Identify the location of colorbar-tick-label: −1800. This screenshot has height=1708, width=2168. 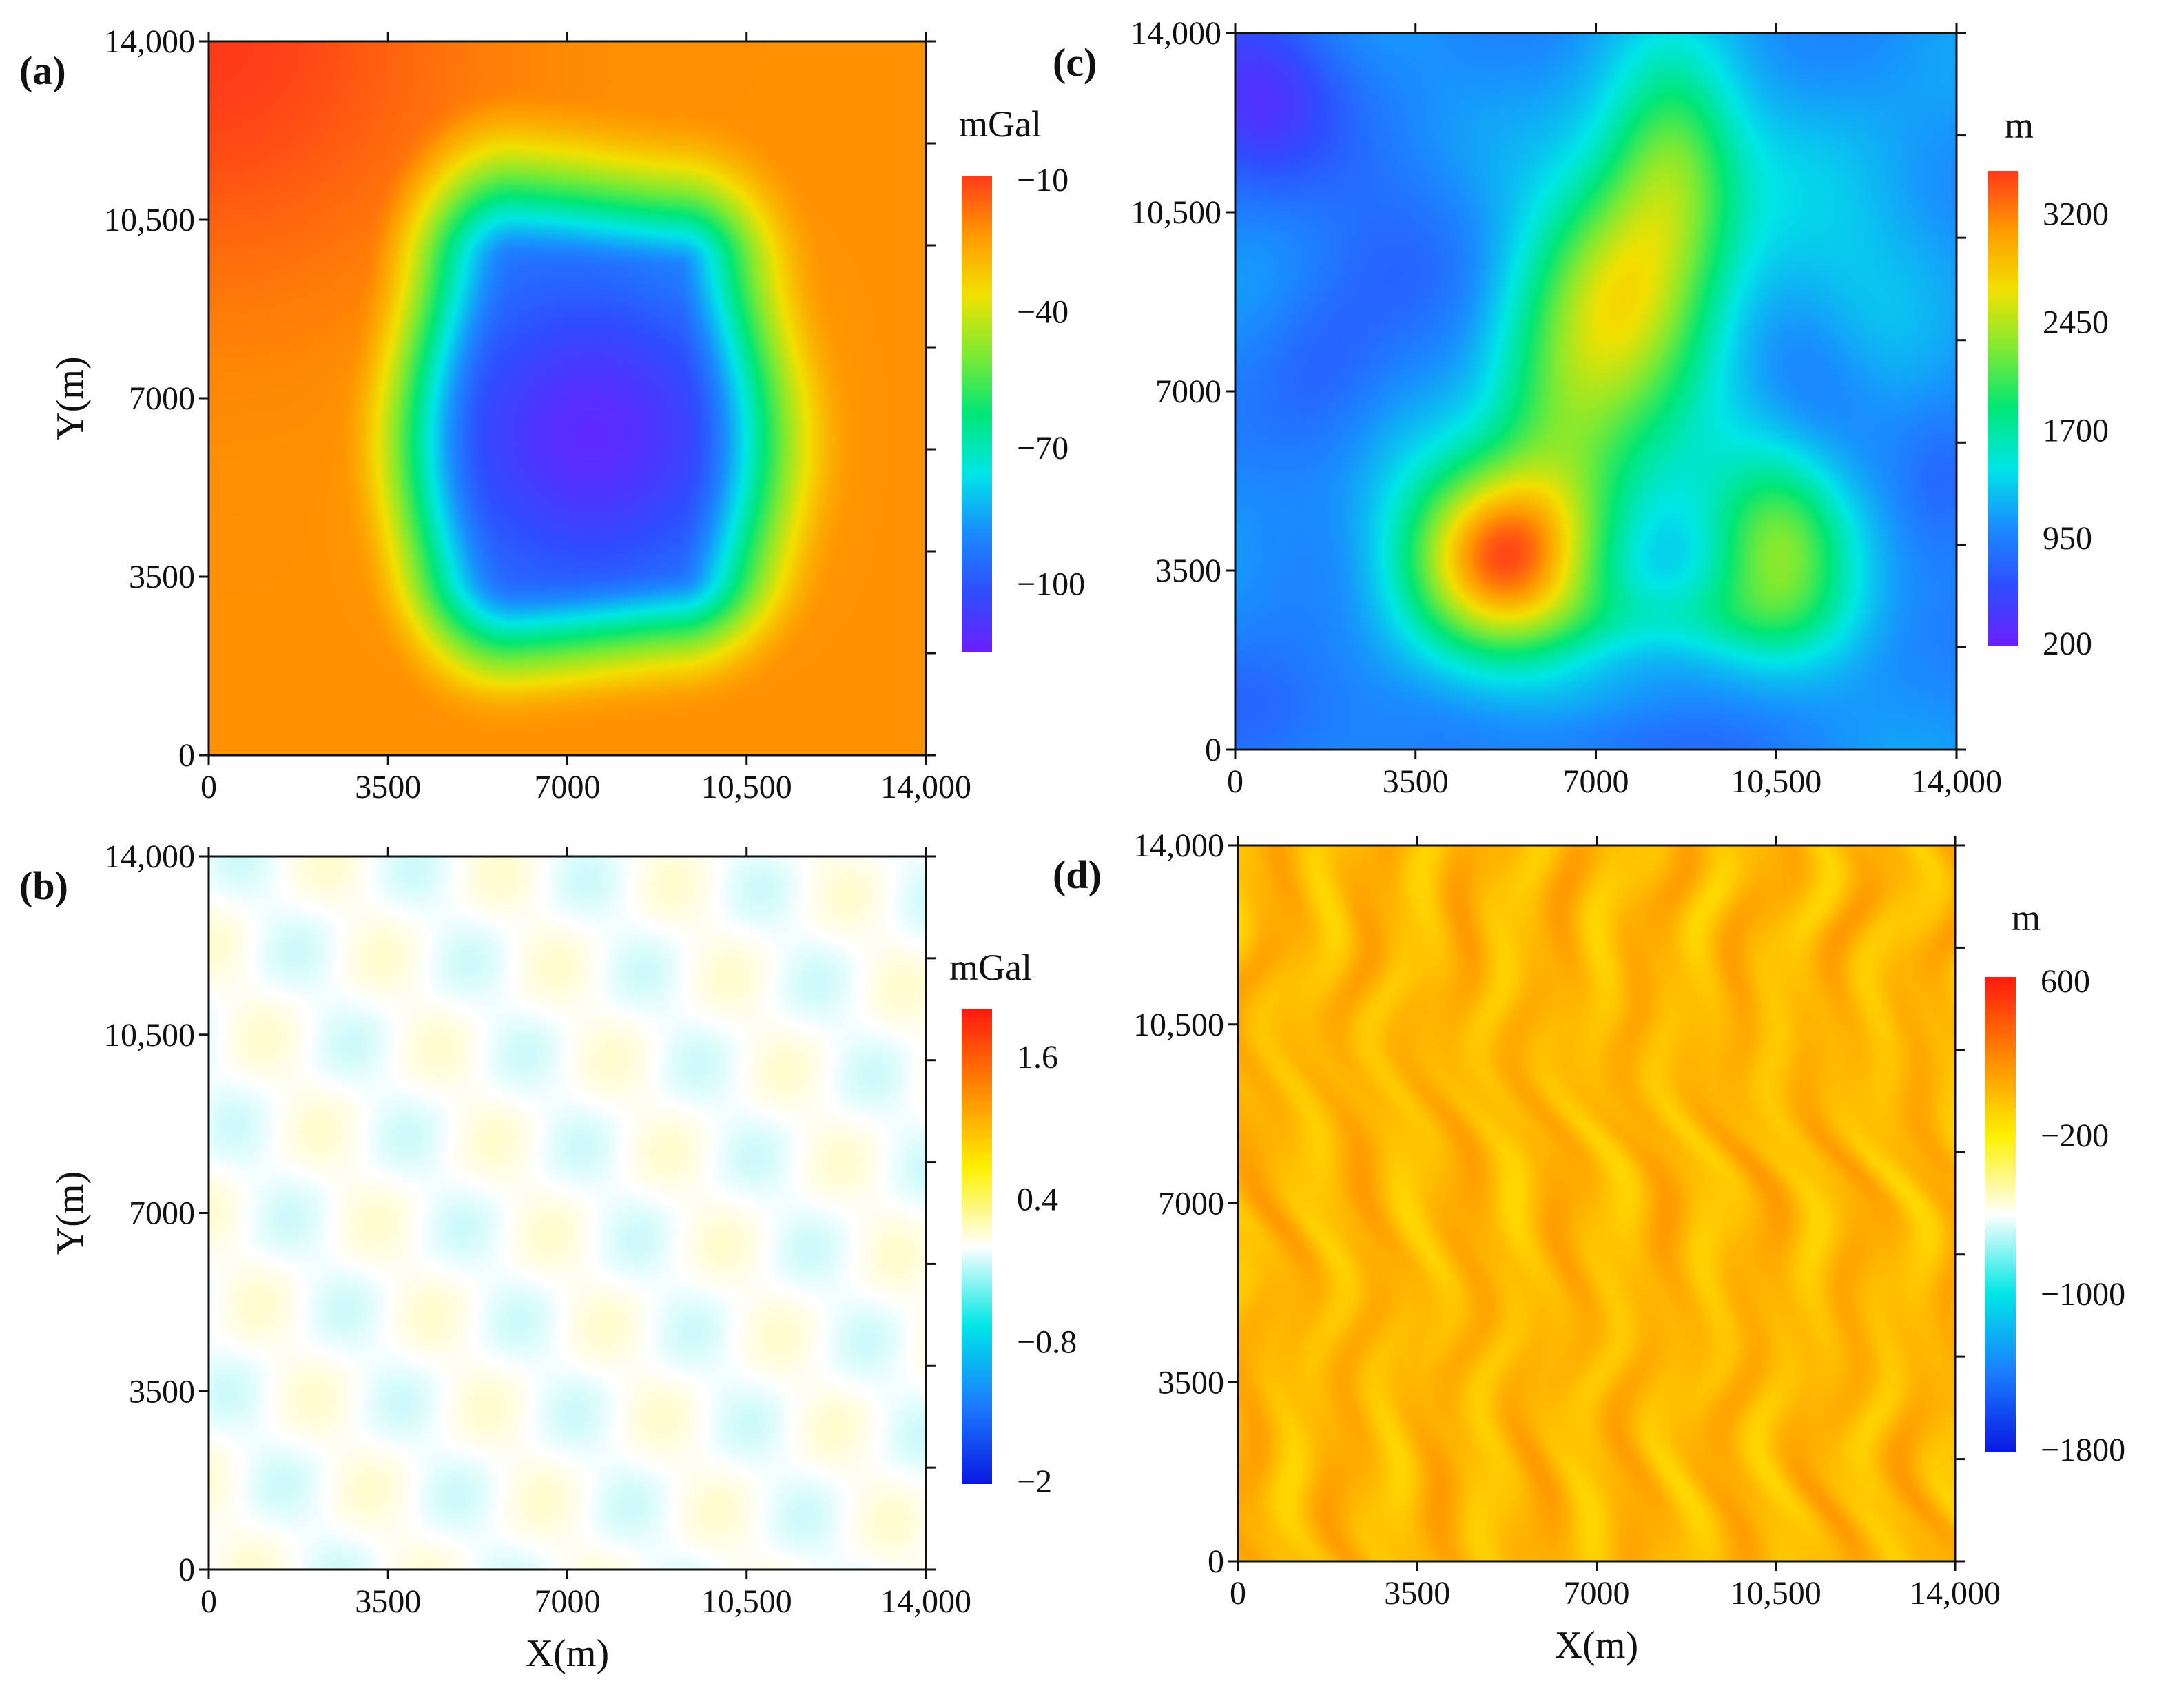
(2083, 1450).